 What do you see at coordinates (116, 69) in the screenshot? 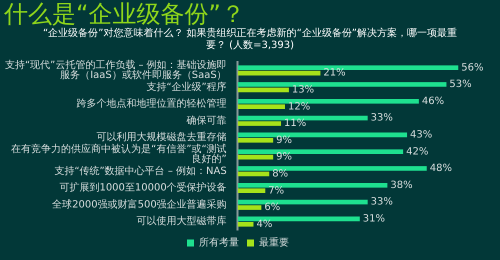
I see `y-tick-label: 支持“现代”云托管的工作负载 – 例如：基础设施即服务（IaaS）或软件即服务（SaaS）` at bounding box center [116, 69].